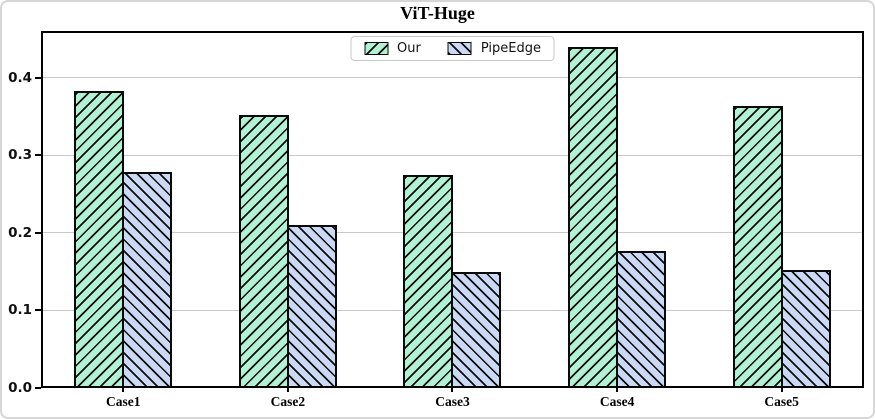  What do you see at coordinates (288, 401) in the screenshot?
I see `x-tick-label: Case2` at bounding box center [288, 401].